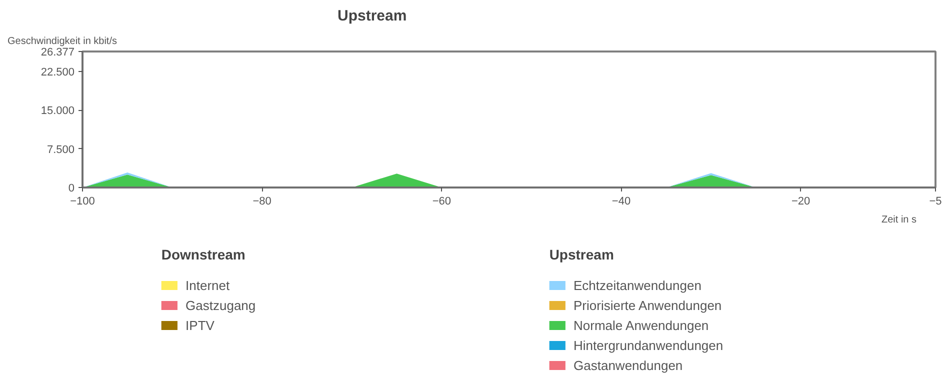 This screenshot has width=952, height=382. Describe the element at coordinates (638, 285) in the screenshot. I see `legend-label: Echtzeitanwendungen` at that location.